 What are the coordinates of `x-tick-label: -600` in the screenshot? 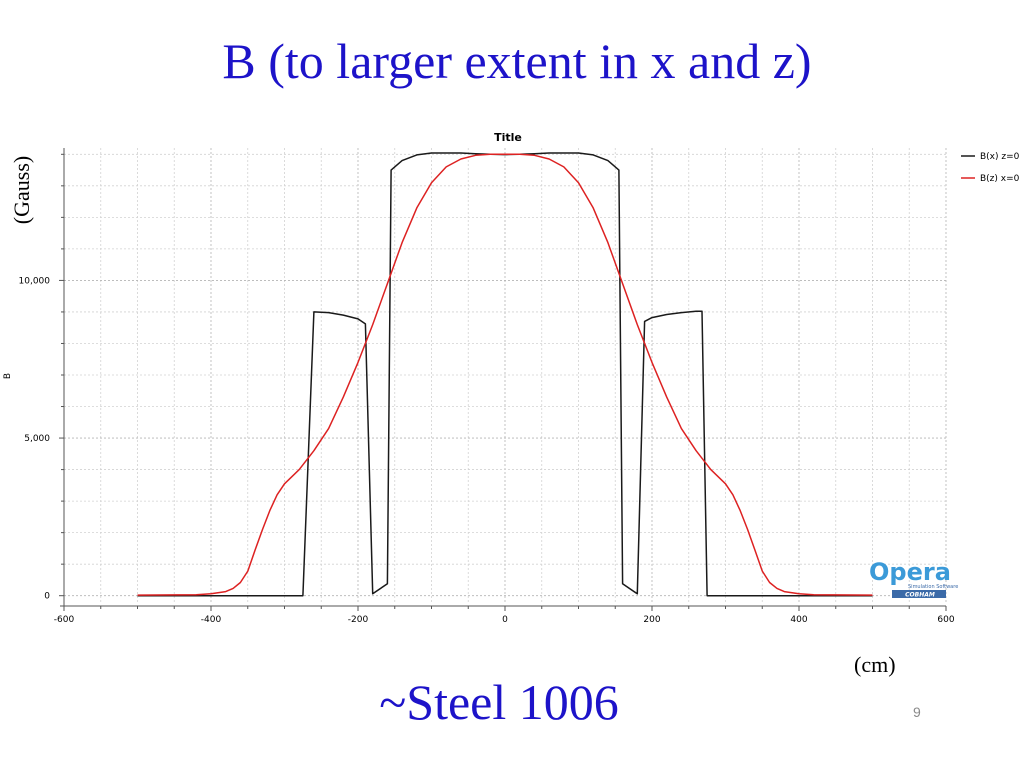 It's located at (64, 620).